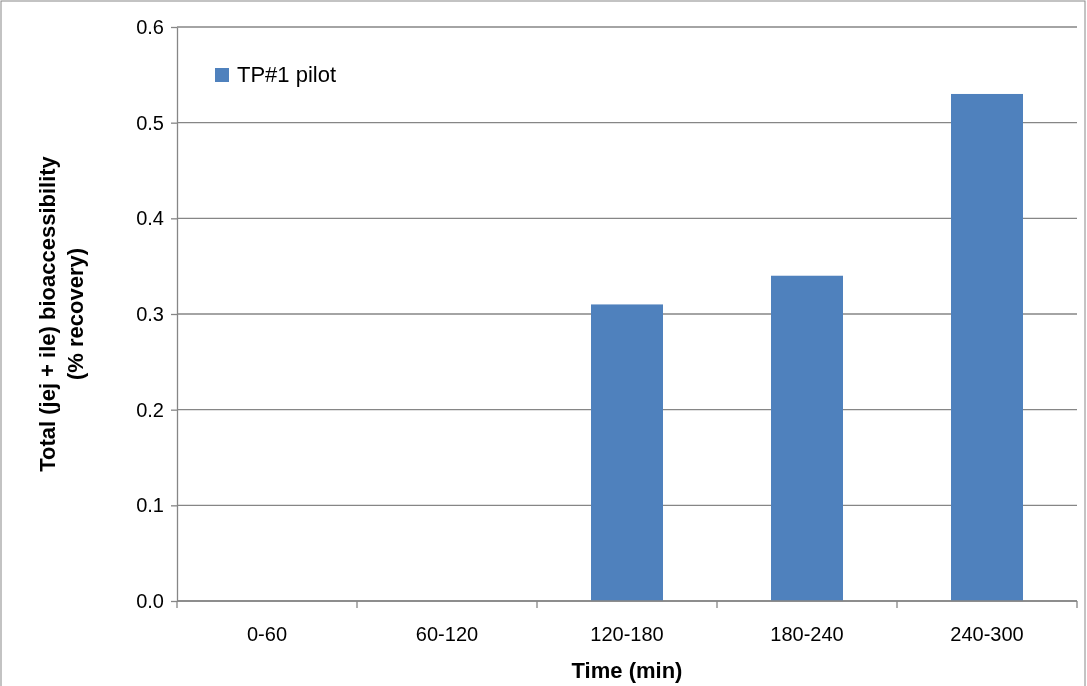  What do you see at coordinates (267, 634) in the screenshot?
I see `x-tick-label: 0-60` at bounding box center [267, 634].